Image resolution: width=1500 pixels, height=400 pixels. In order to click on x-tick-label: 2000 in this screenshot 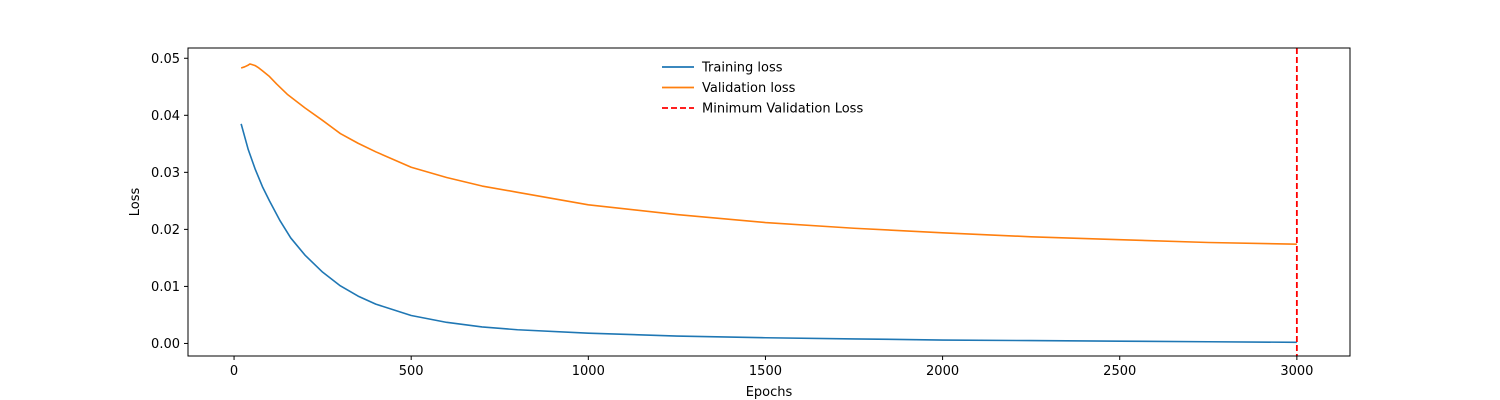, I will do `click(942, 371)`.